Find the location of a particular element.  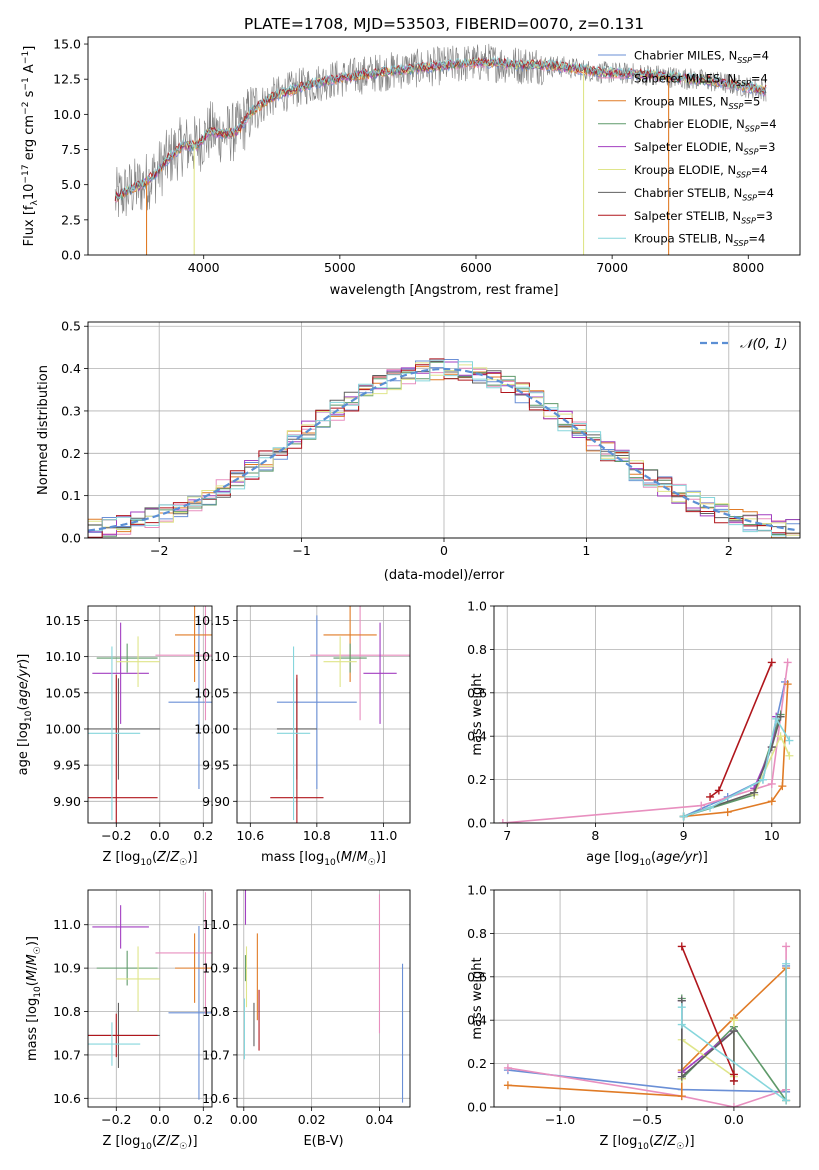

y-tick-label: 10.15 is located at coordinates (63, 620).